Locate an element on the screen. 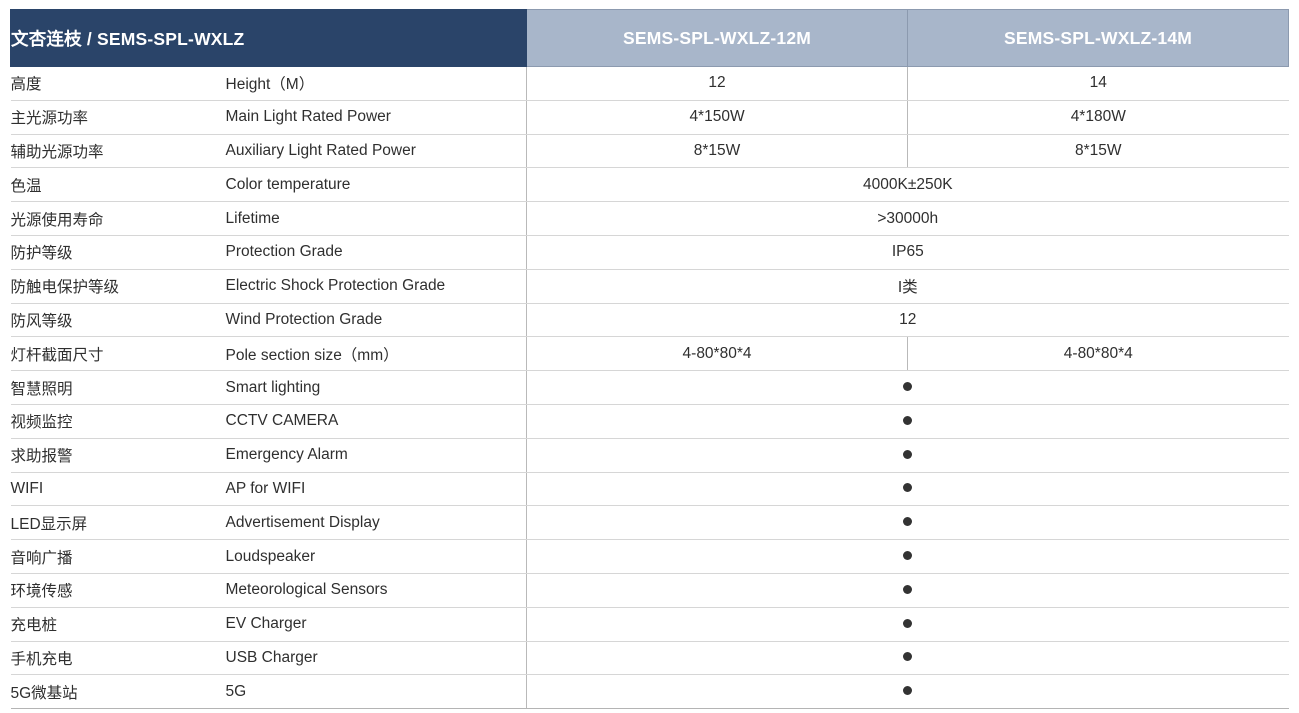 The width and height of the screenshot is (1299, 713). spec-label-cn: 防风等级 is located at coordinates (118, 320).